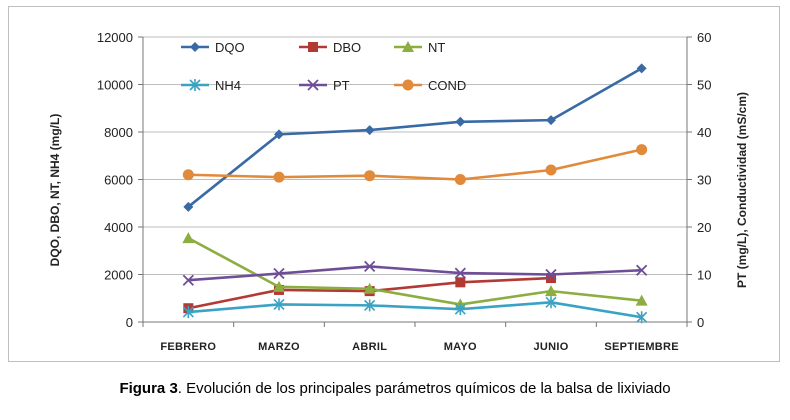 This screenshot has width=790, height=420. I want to click on x-tick-label: FEBRERO, so click(188, 347).